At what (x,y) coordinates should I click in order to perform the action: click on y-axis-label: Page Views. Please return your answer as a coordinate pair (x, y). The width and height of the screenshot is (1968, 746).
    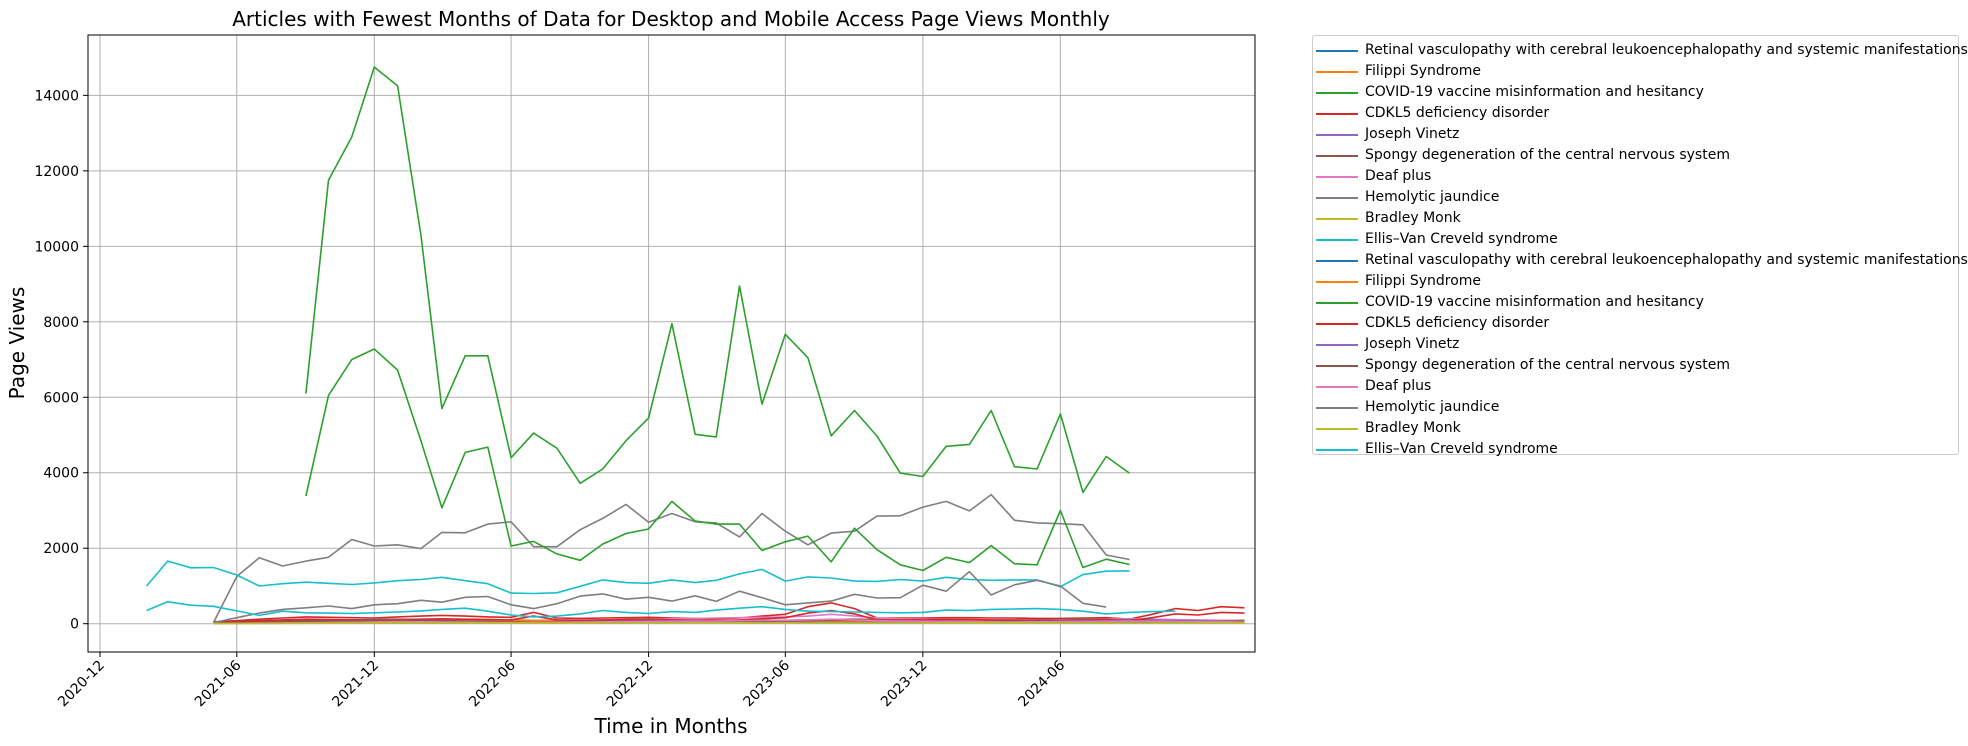
    Looking at the image, I should click on (17, 343).